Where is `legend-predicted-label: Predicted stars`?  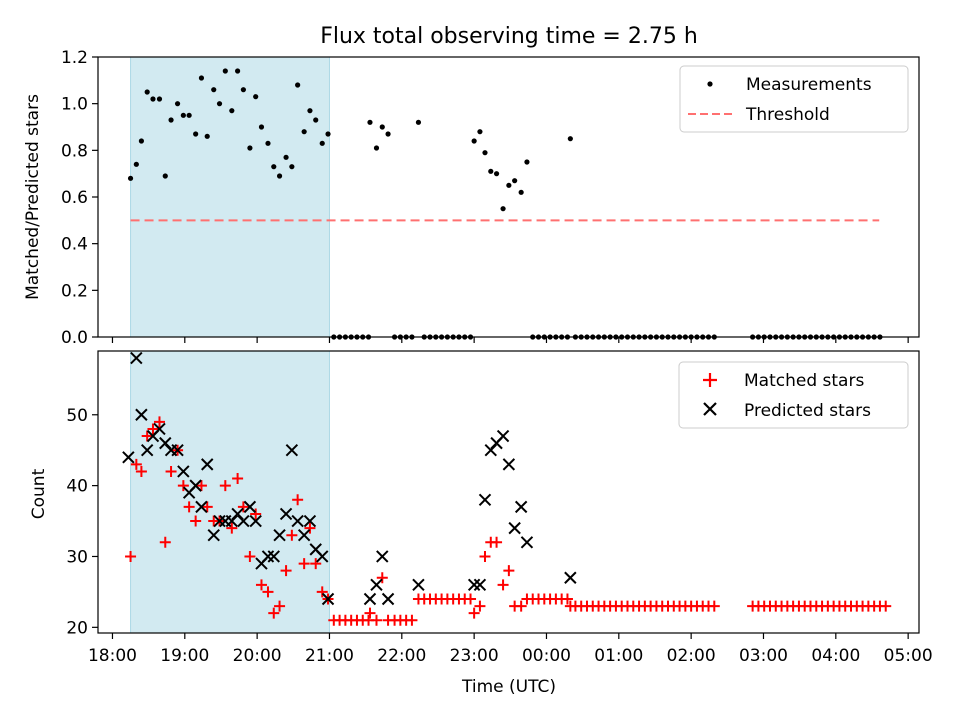 legend-predicted-label: Predicted stars is located at coordinates (807, 411).